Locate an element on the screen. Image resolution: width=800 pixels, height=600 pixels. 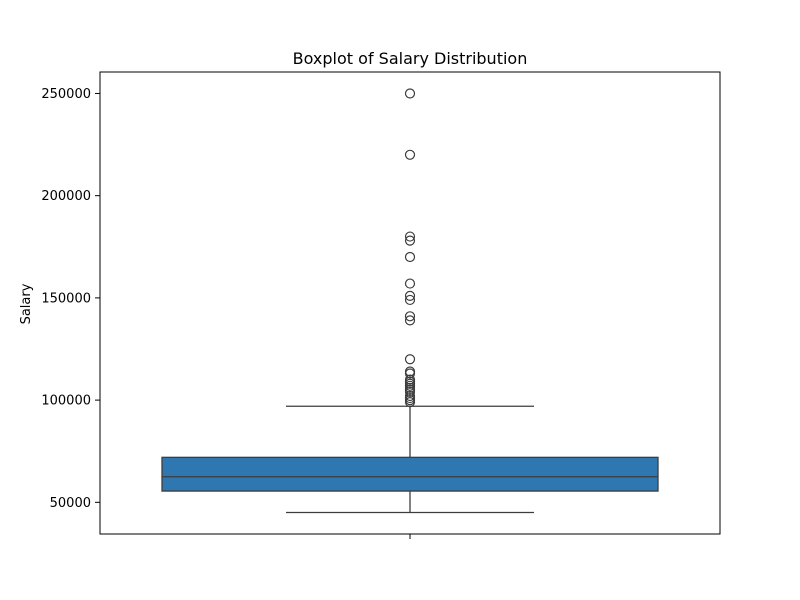
chart-title: Boxplot of Salary Distribution is located at coordinates (410, 58).